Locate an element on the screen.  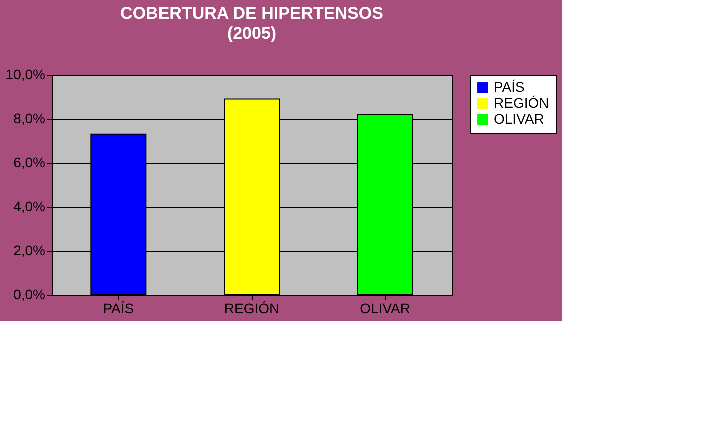
x-tick-label: OLIVAR is located at coordinates (385, 308).